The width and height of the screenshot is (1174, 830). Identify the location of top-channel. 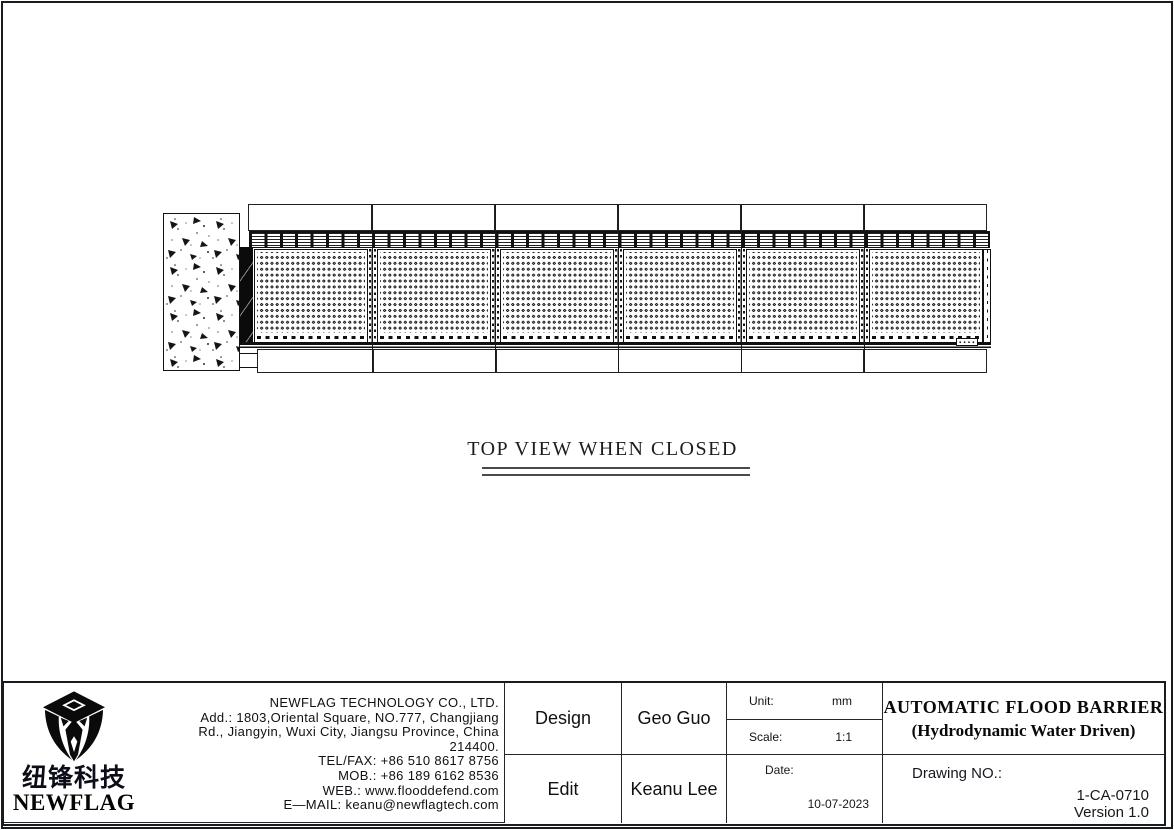
(617, 217).